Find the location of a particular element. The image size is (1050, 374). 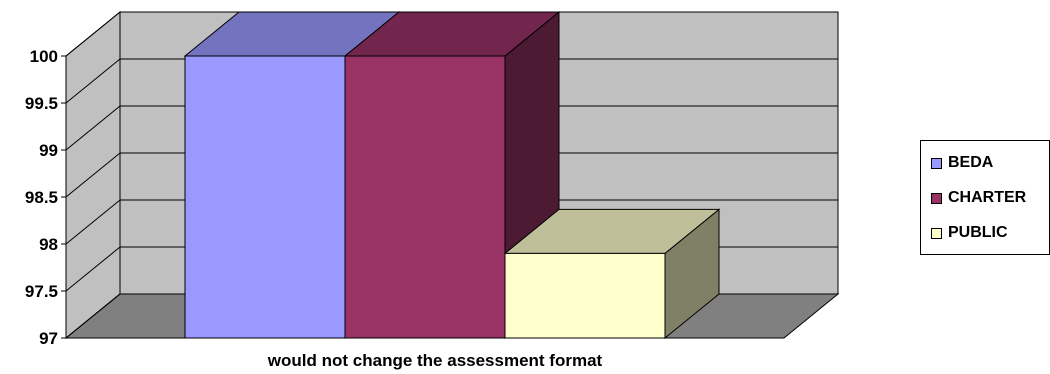

legend-label-public: PUBLIC is located at coordinates (978, 232).